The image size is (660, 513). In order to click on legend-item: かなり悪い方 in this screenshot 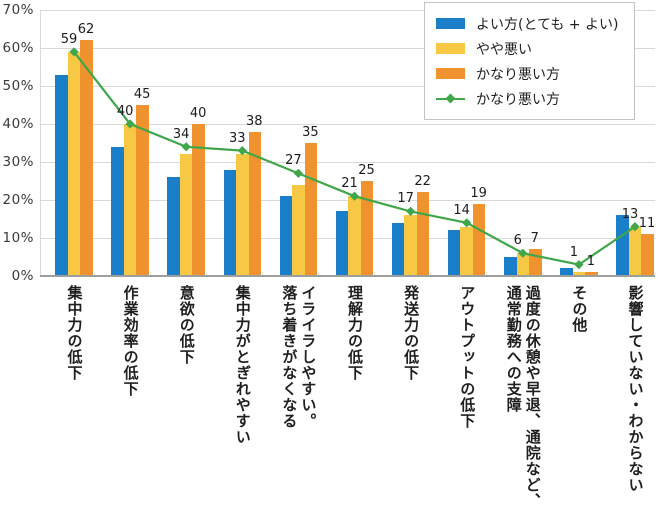, I will do `click(532, 98)`.